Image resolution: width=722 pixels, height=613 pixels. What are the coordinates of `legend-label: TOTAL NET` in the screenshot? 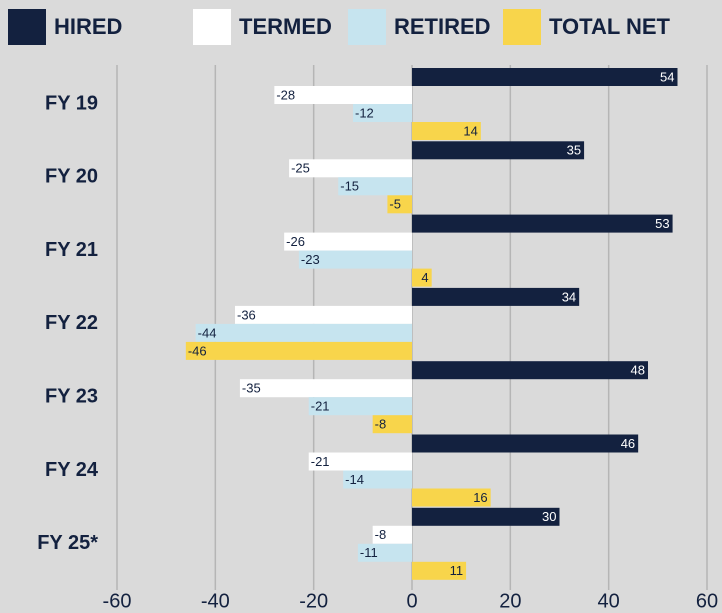 It's located at (610, 26).